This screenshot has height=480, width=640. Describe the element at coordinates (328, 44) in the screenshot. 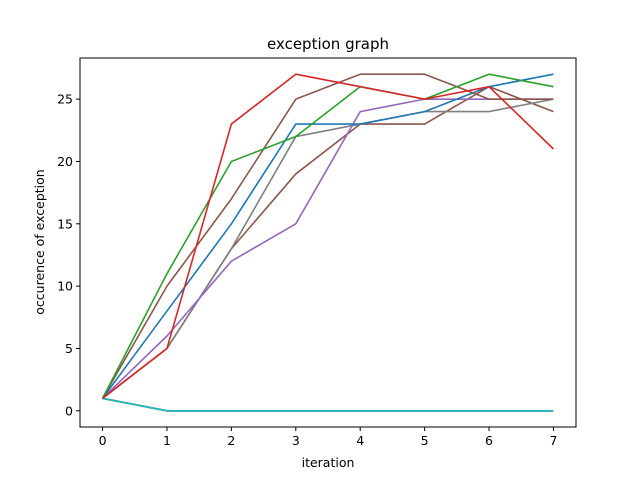

I see `chart-title: exception graph` at that location.